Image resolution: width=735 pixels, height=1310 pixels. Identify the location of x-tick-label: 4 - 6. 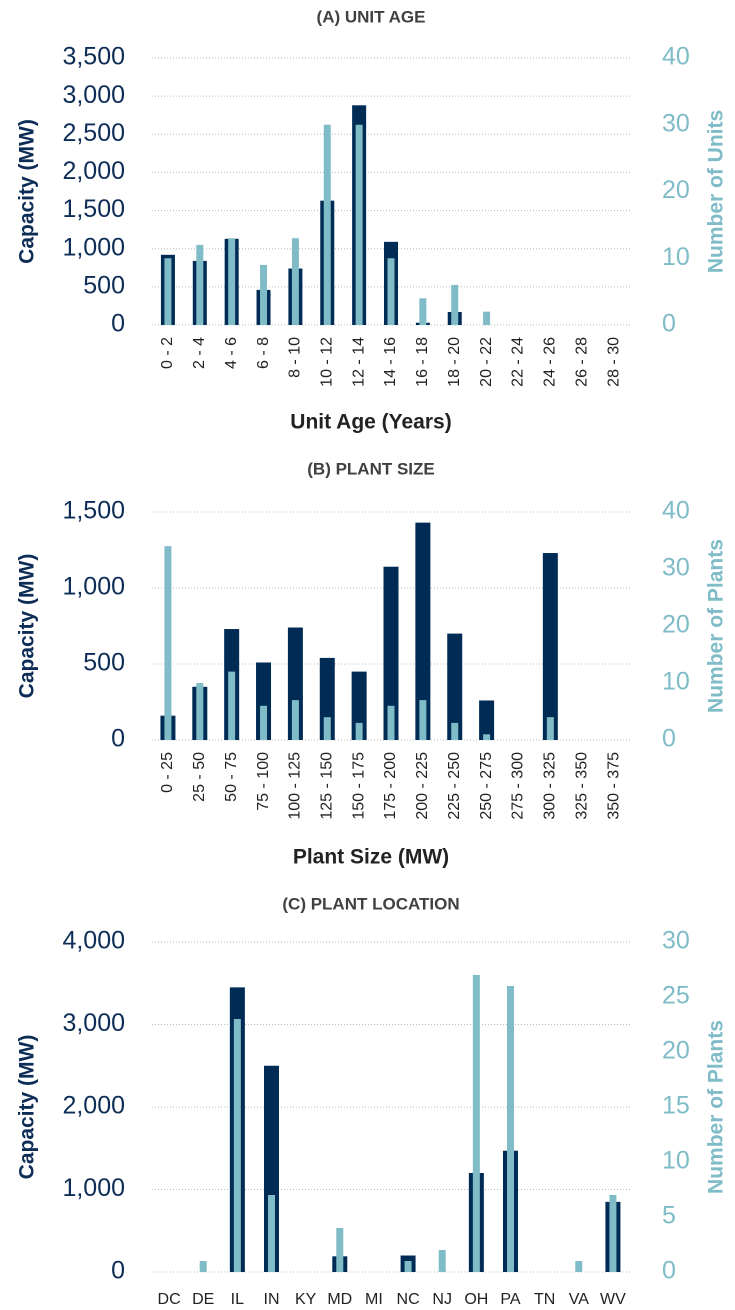
(231, 353).